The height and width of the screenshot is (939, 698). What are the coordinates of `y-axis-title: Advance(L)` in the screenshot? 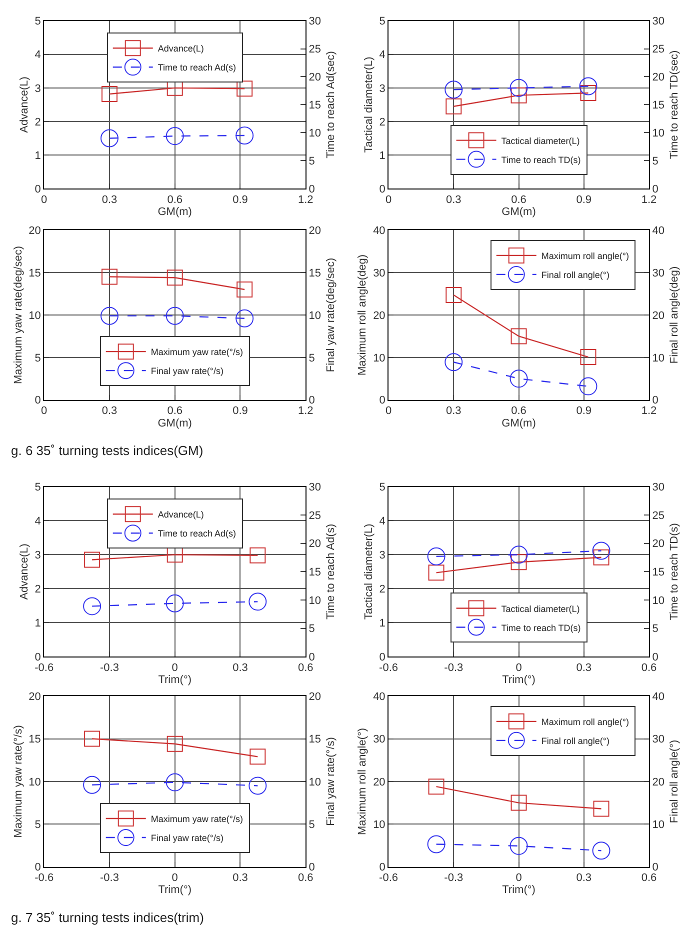 It's located at (24, 572).